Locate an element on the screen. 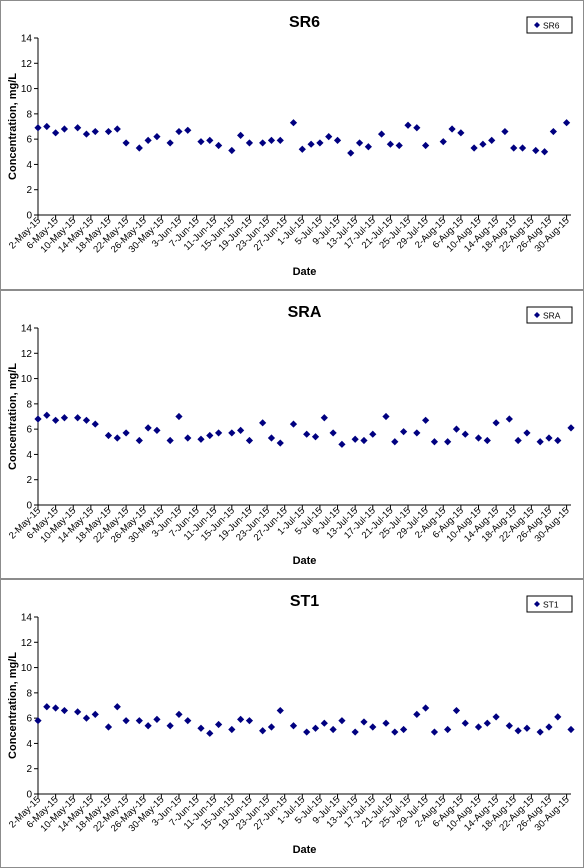  chart-title: SR6 is located at coordinates (304, 22).